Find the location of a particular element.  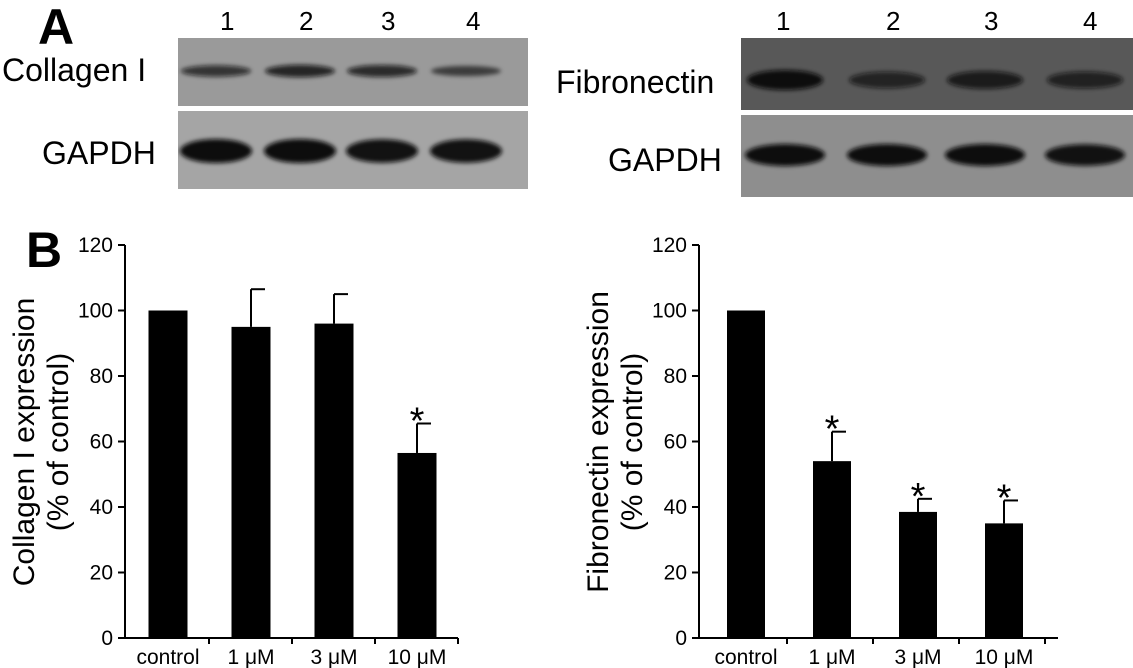

y-axis-label-line1: Fibronectin expression is located at coordinates (598, 442).